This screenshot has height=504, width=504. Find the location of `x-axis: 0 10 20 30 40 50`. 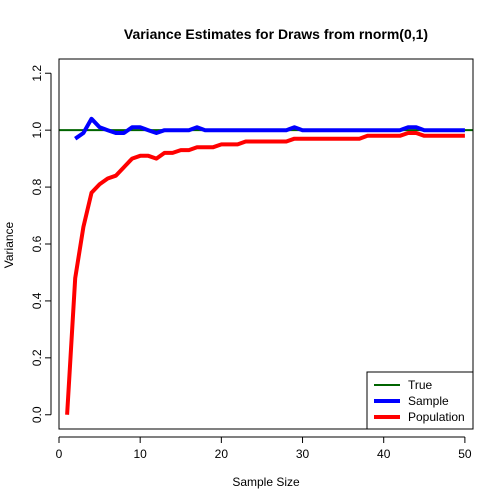

x-axis: 0 10 20 30 40 50 is located at coordinates (264, 448).